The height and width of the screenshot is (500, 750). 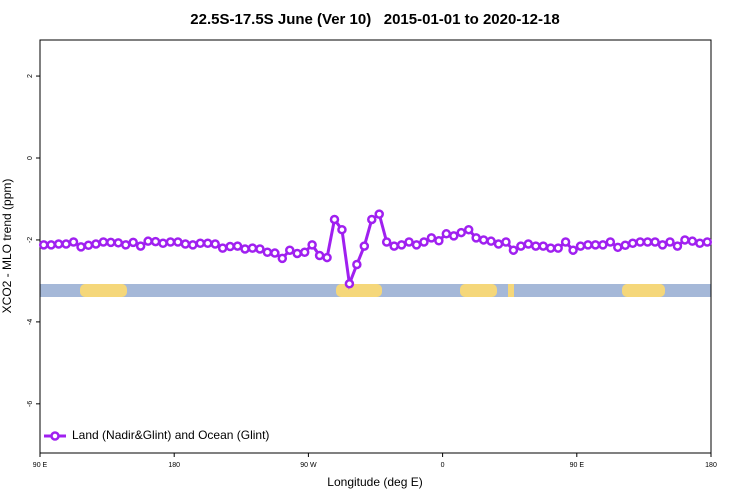 I want to click on x-axis-label: Longitude (deg E), so click(x=374, y=482).